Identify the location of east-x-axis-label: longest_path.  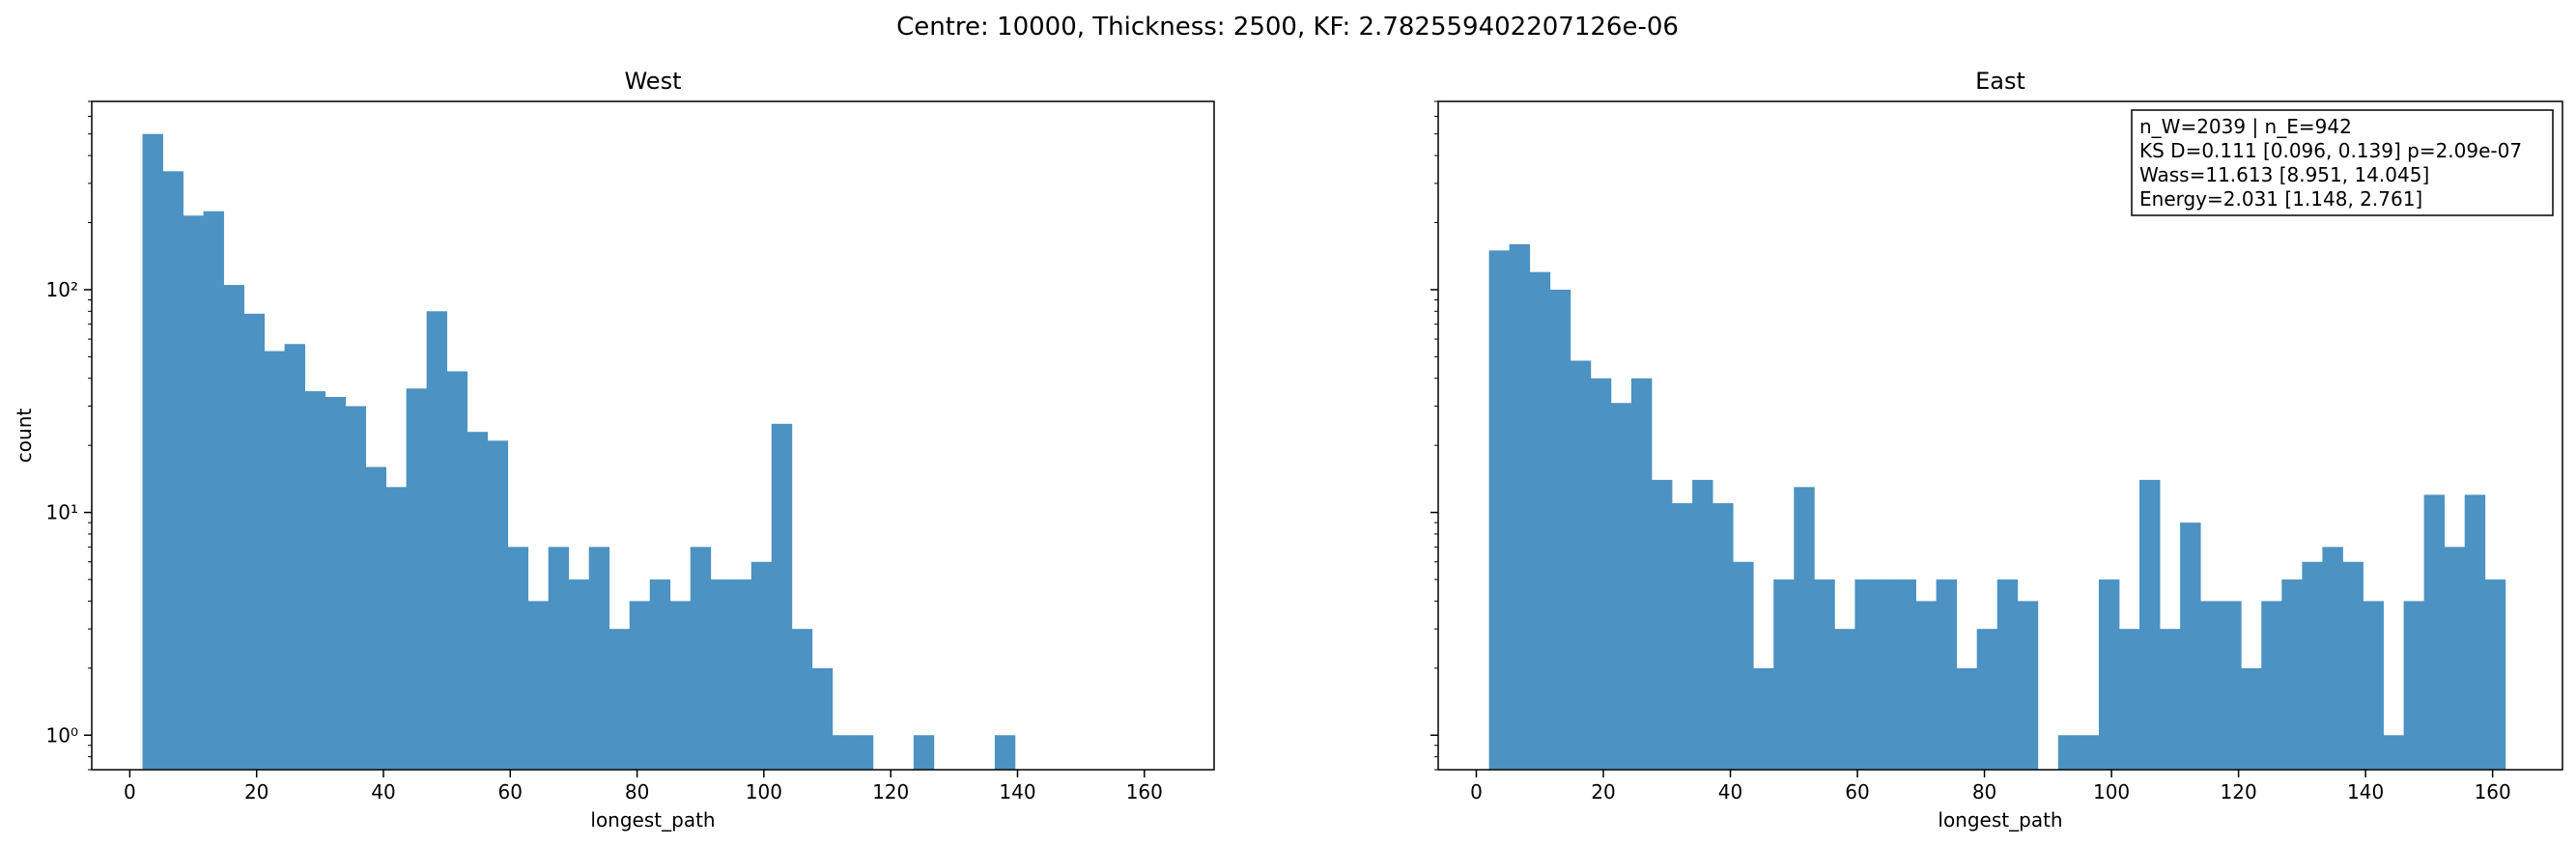
(2000, 820).